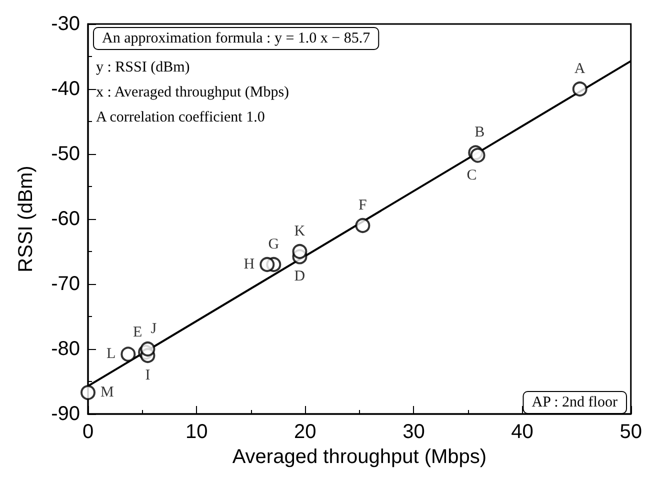 This screenshot has width=653, height=481. I want to click on annotation: A correlation coefficient 1.0, so click(180, 118).